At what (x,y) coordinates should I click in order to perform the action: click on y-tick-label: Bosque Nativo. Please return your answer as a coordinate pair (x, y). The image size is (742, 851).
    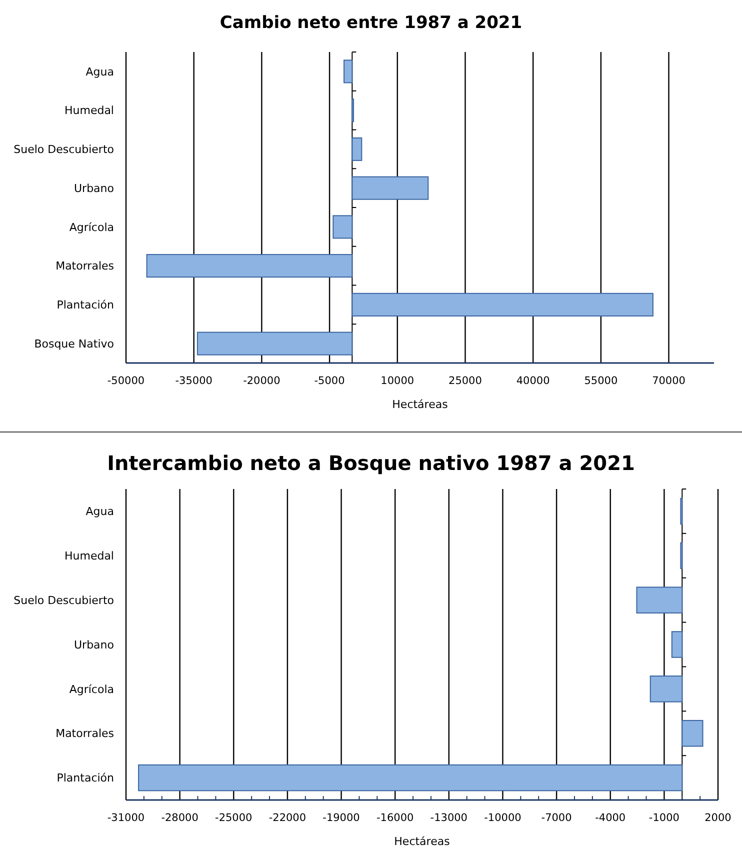
    Looking at the image, I should click on (74, 343).